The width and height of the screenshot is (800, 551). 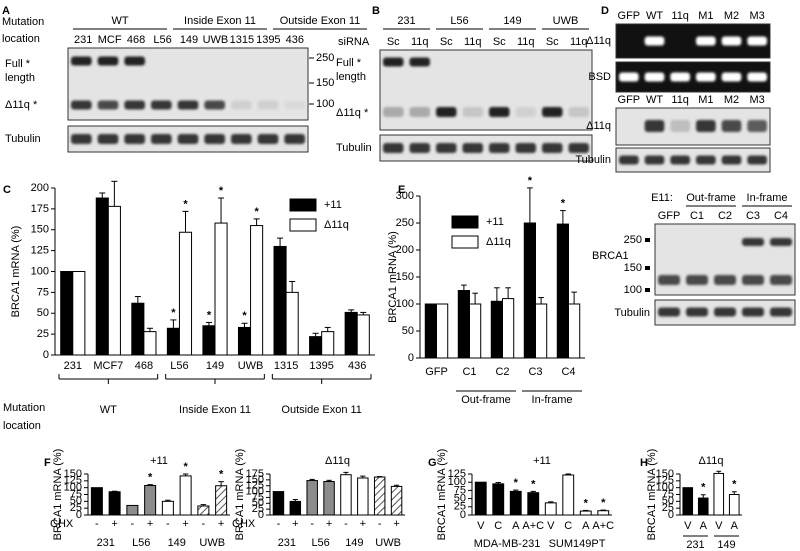 What do you see at coordinates (605, 11) in the screenshot?
I see `panel-letter: D` at bounding box center [605, 11].